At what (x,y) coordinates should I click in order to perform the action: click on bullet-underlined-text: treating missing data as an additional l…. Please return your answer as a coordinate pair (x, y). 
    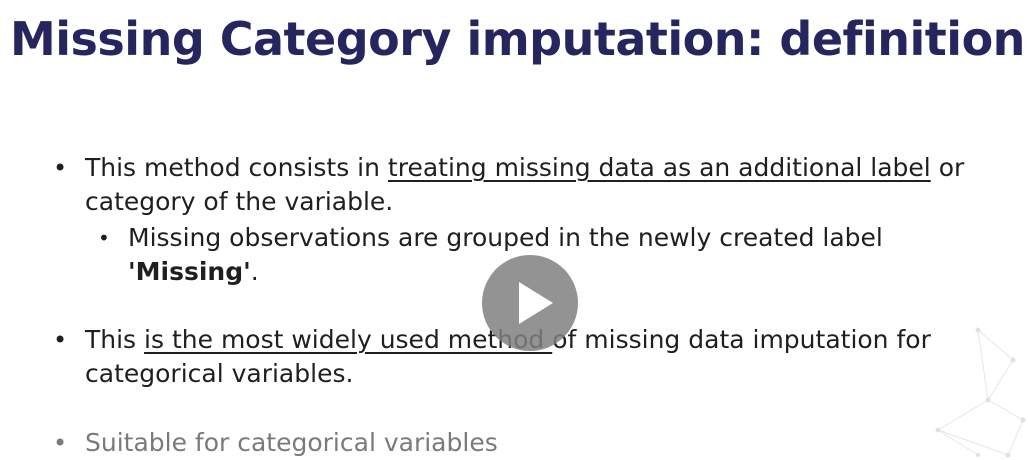
    Looking at the image, I should click on (659, 167).